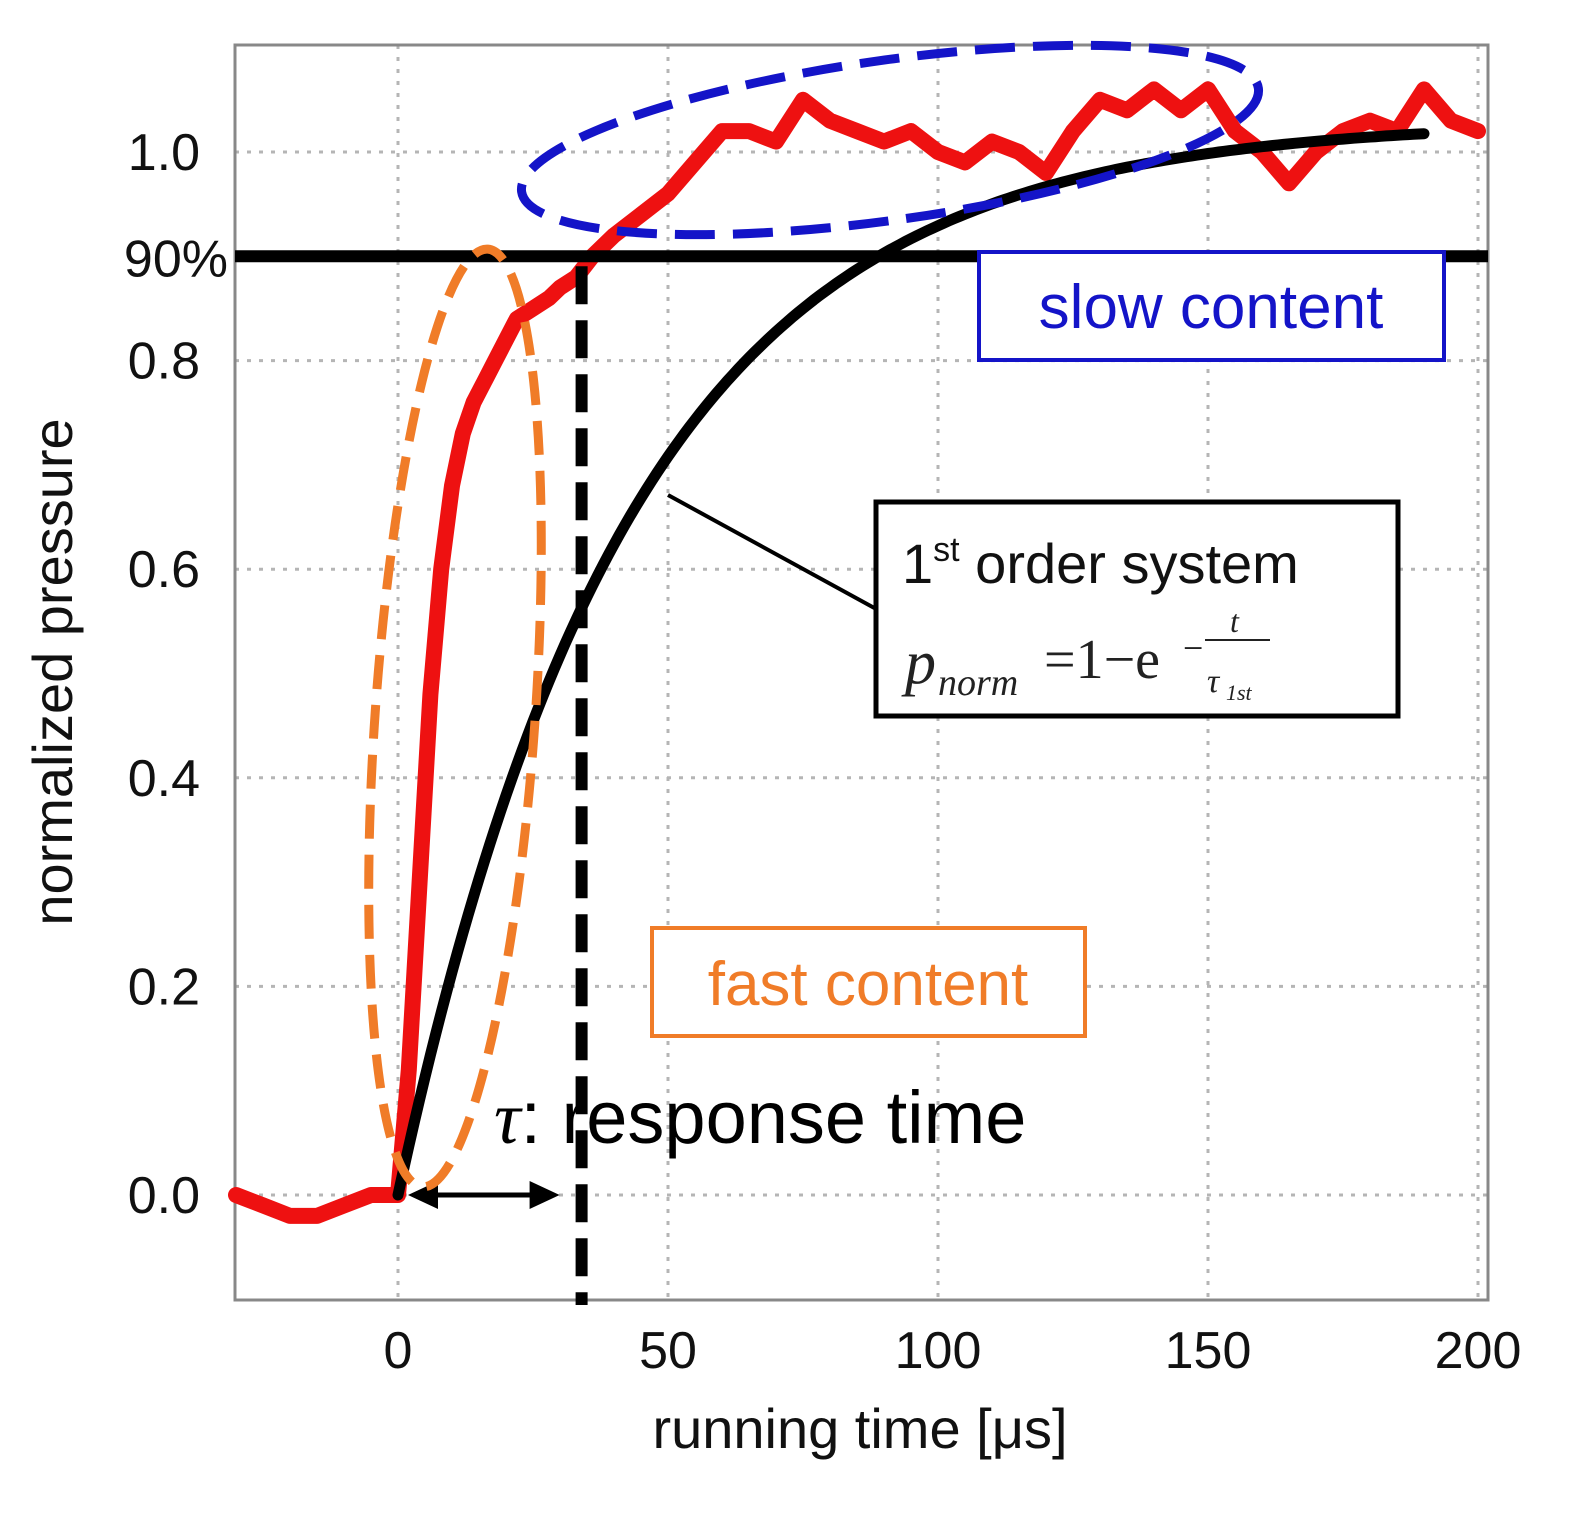 The image size is (1590, 1516). I want to click on x-tick-label: 100, so click(938, 1351).